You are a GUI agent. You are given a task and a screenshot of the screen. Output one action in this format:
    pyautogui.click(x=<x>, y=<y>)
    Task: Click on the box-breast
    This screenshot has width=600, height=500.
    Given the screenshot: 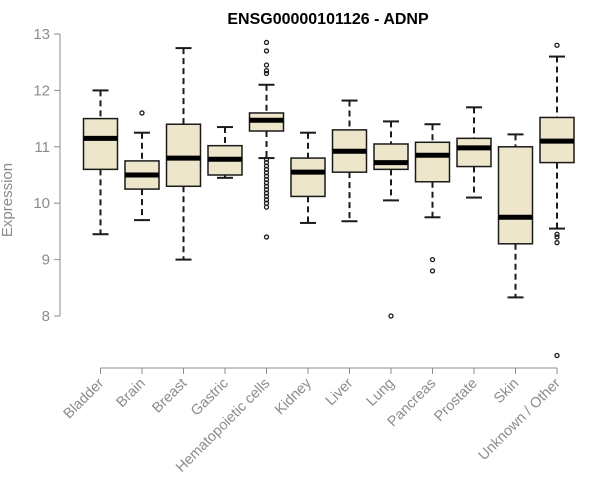 What is the action you would take?
    pyautogui.click(x=183, y=154)
    